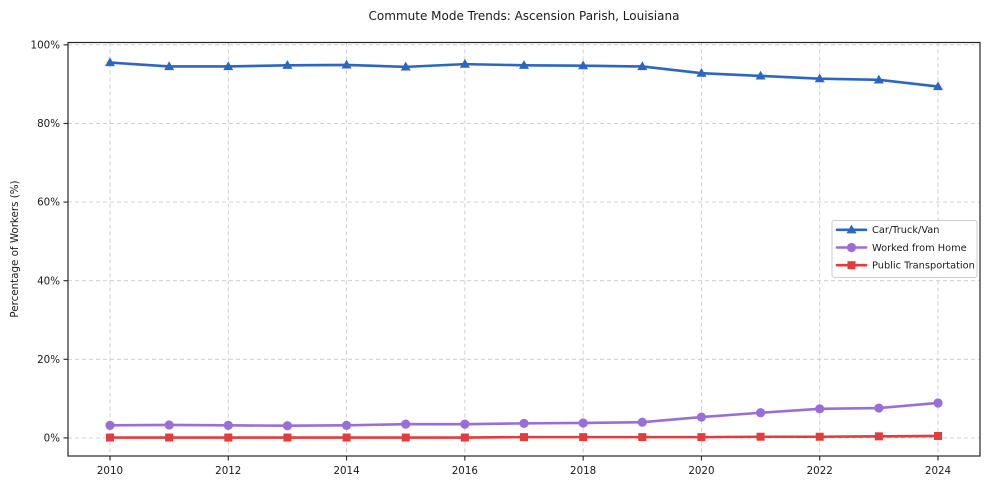 This screenshot has width=989, height=490. I want to click on legend-marker-square-icon, so click(851, 265).